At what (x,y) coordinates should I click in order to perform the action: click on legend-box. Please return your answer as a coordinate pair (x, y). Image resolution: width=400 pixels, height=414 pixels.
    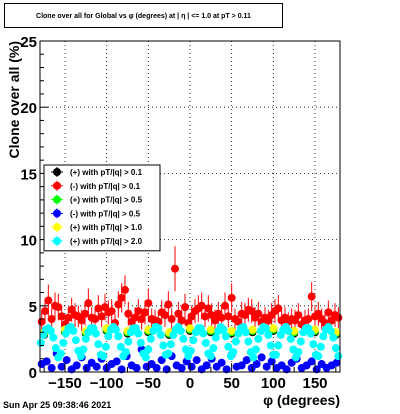
    Looking at the image, I should click on (102, 208).